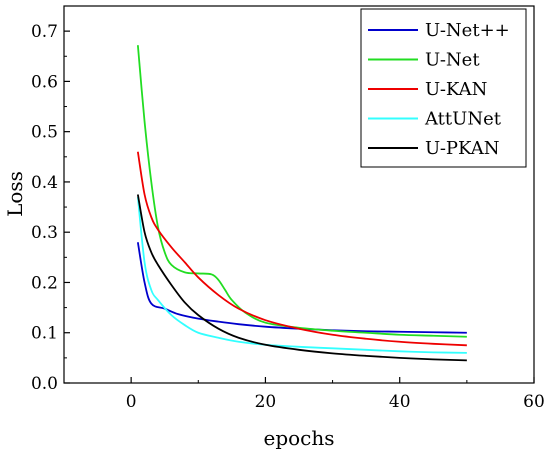  I want to click on series-line-u-net, so click(301, 288).